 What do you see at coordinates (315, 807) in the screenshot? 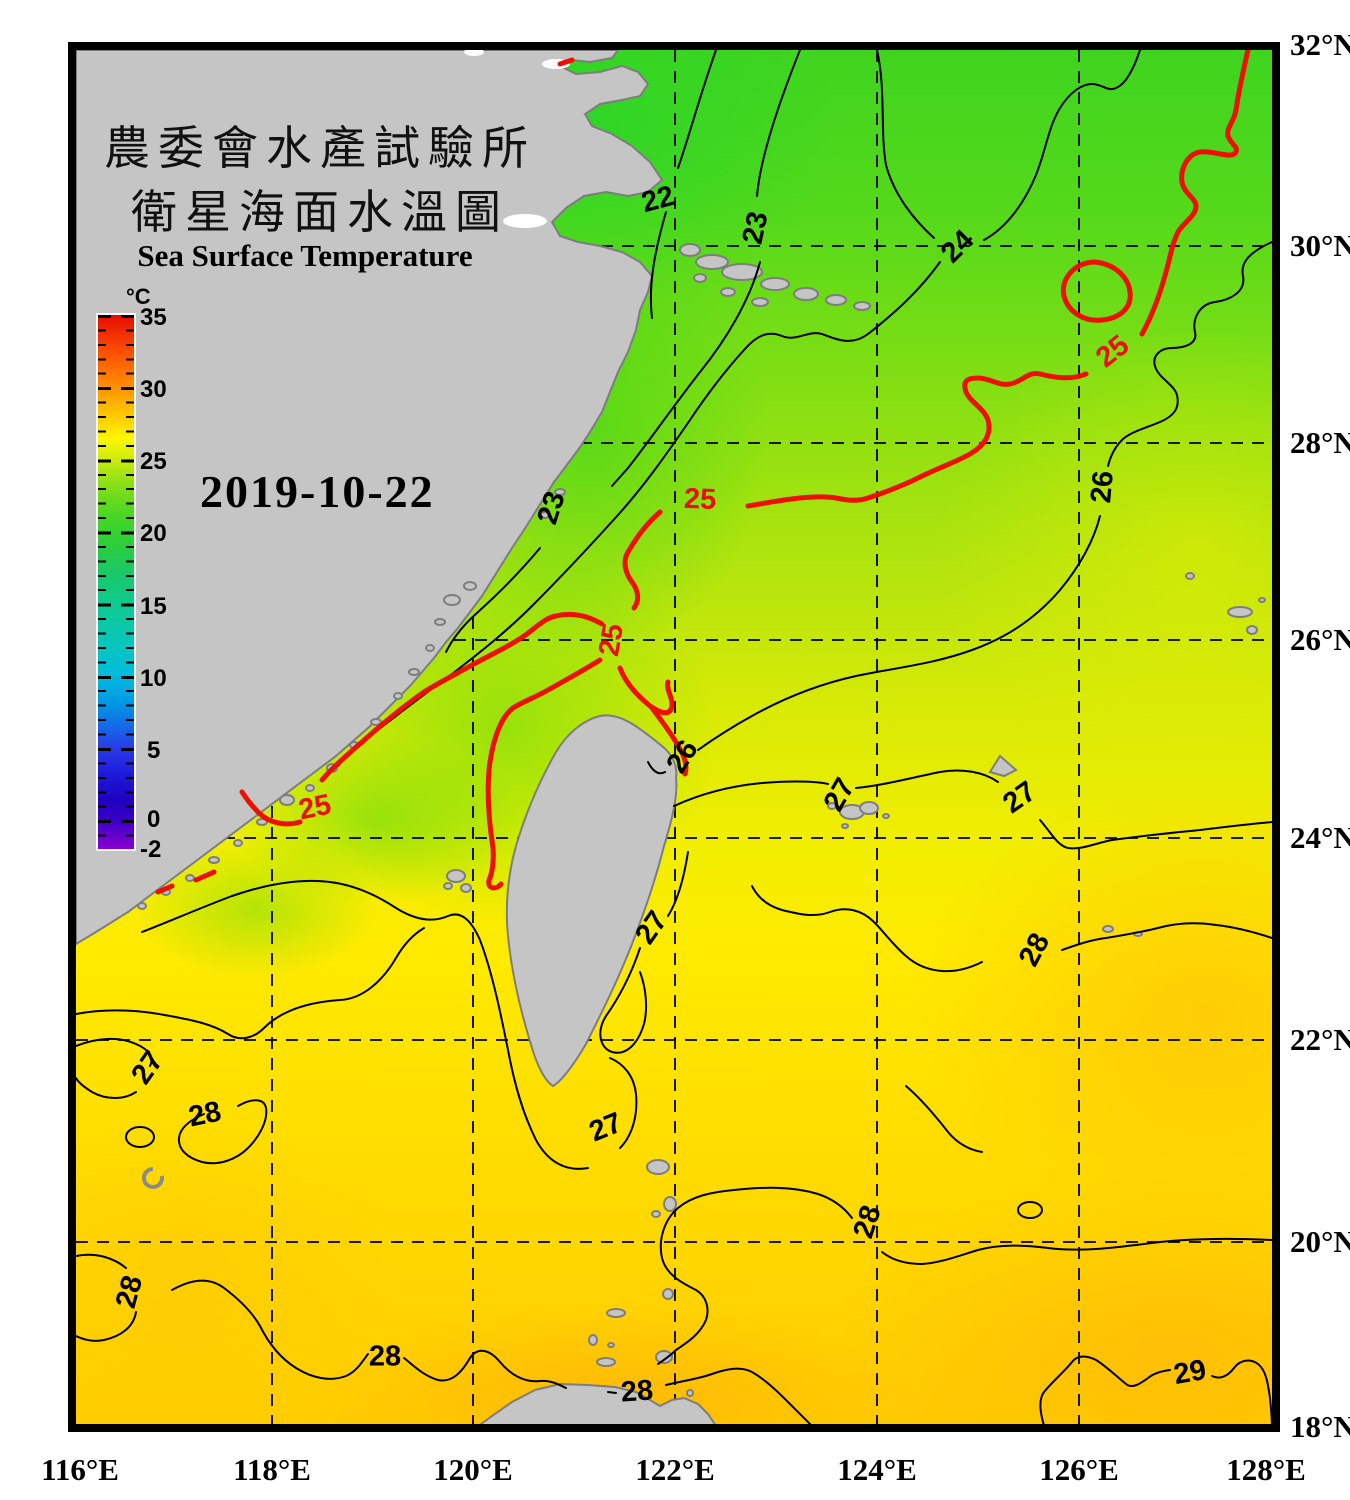
I see `contour-label-25-coast: 25` at bounding box center [315, 807].